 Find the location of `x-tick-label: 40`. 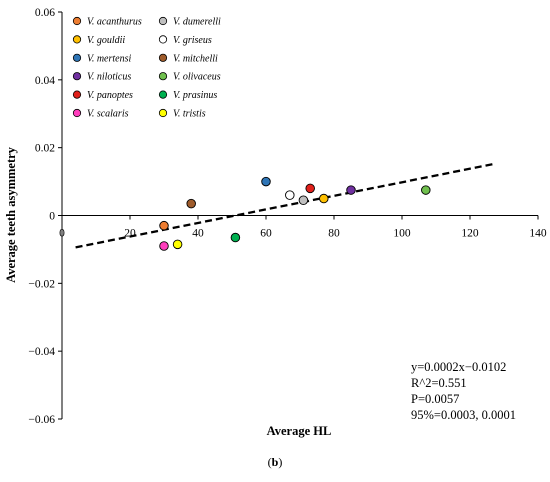

x-tick-label: 40 is located at coordinates (198, 234).